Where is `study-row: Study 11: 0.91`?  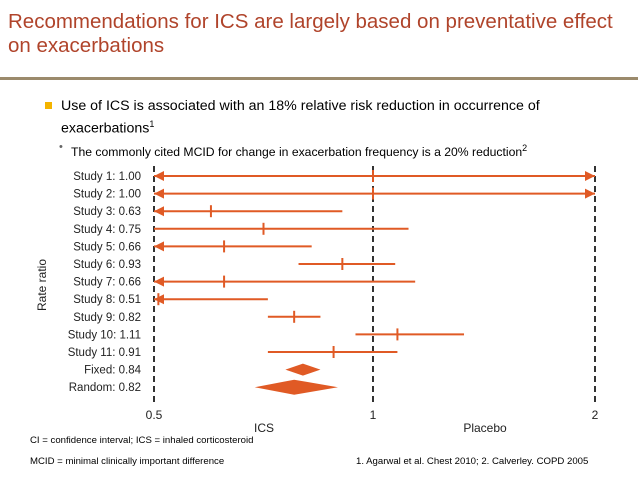 study-row: Study 11: 0.91 is located at coordinates (233, 352).